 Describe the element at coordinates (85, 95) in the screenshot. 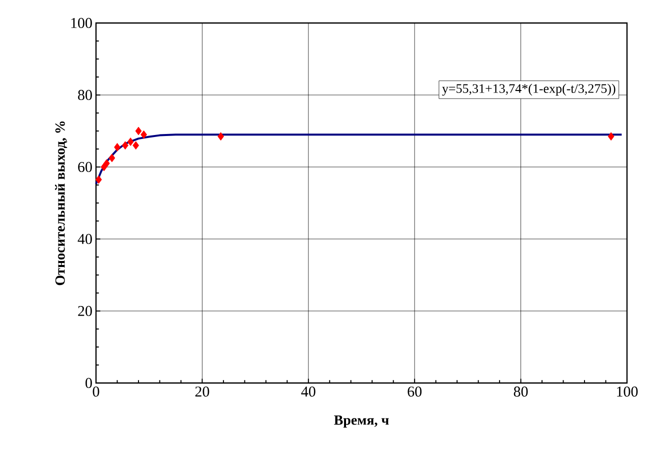

I see `y-tick-label: 80` at that location.